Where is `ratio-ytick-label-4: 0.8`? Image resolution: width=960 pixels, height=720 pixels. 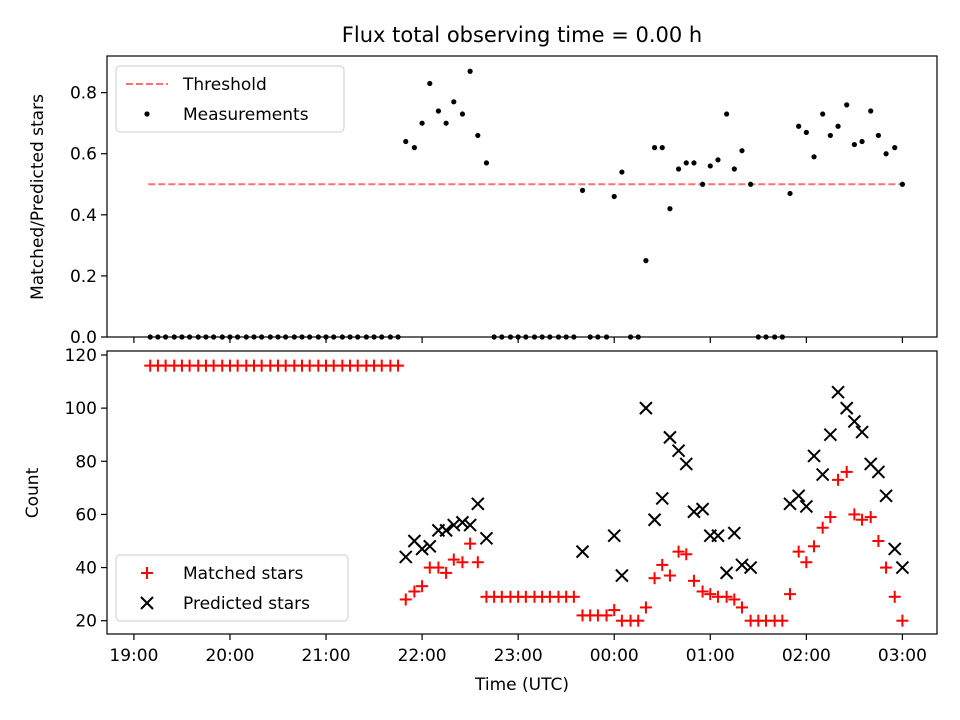 ratio-ytick-label-4: 0.8 is located at coordinates (83, 94).